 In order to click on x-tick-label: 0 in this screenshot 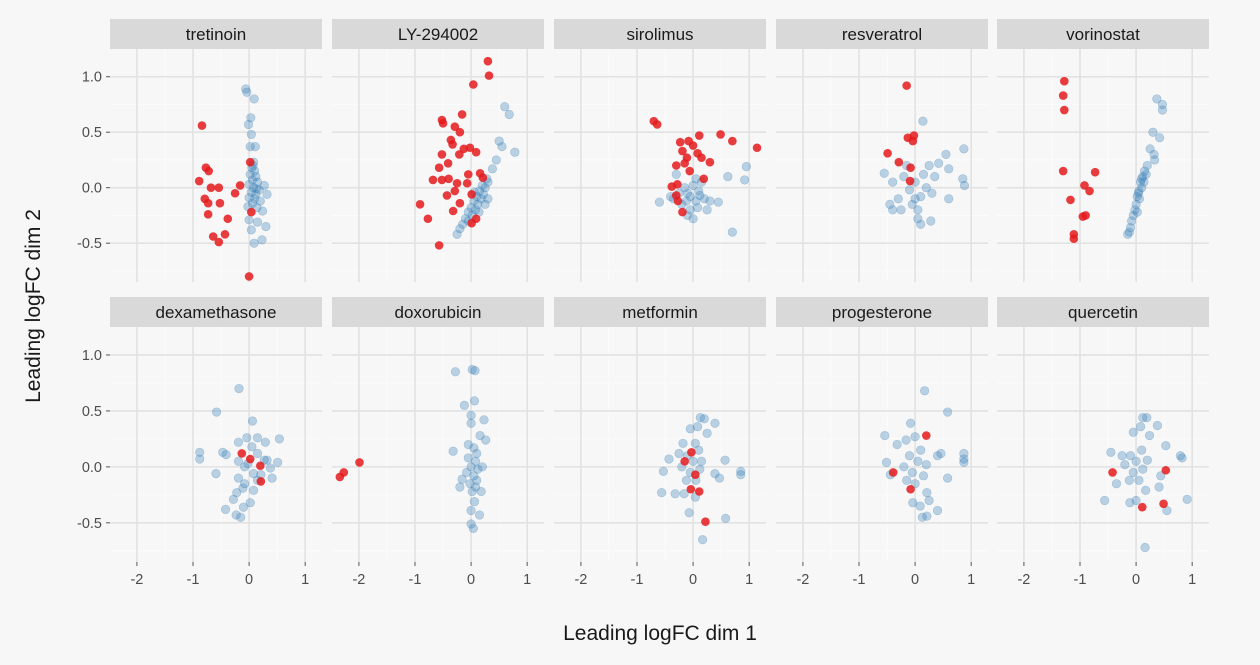, I will do `click(1136, 580)`.